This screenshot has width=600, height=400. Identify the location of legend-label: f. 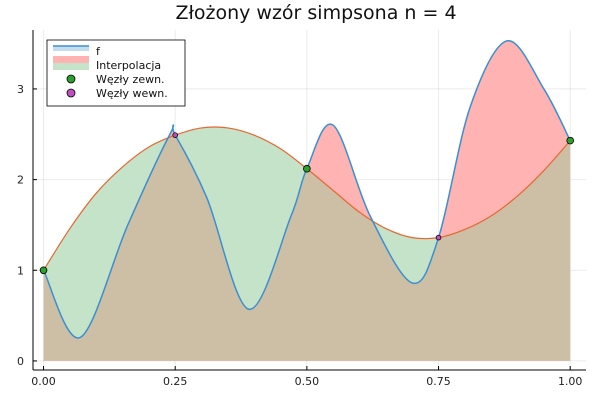
(98, 51).